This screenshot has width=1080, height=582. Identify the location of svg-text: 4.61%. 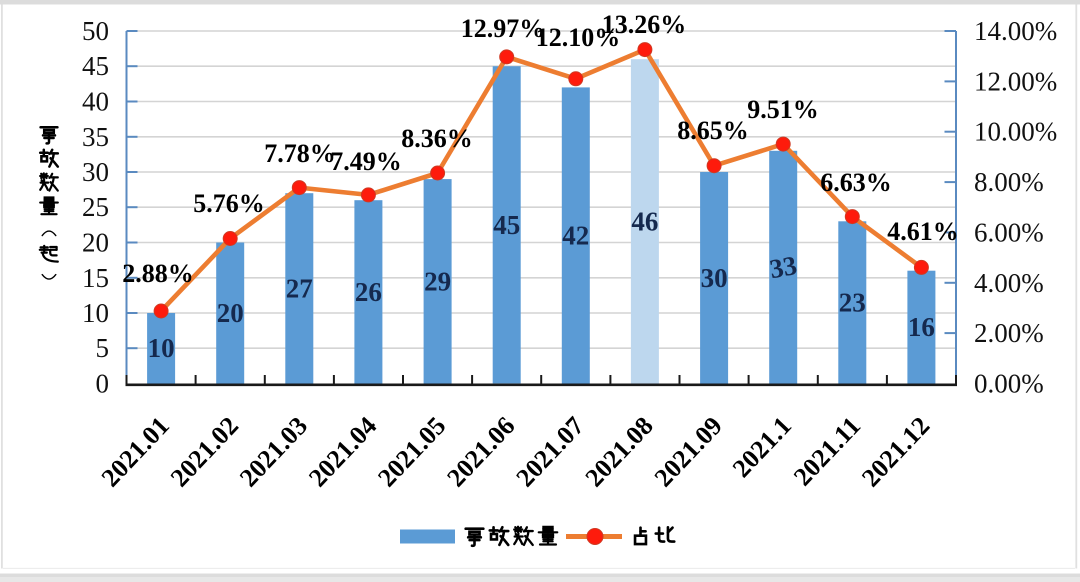
(923, 231).